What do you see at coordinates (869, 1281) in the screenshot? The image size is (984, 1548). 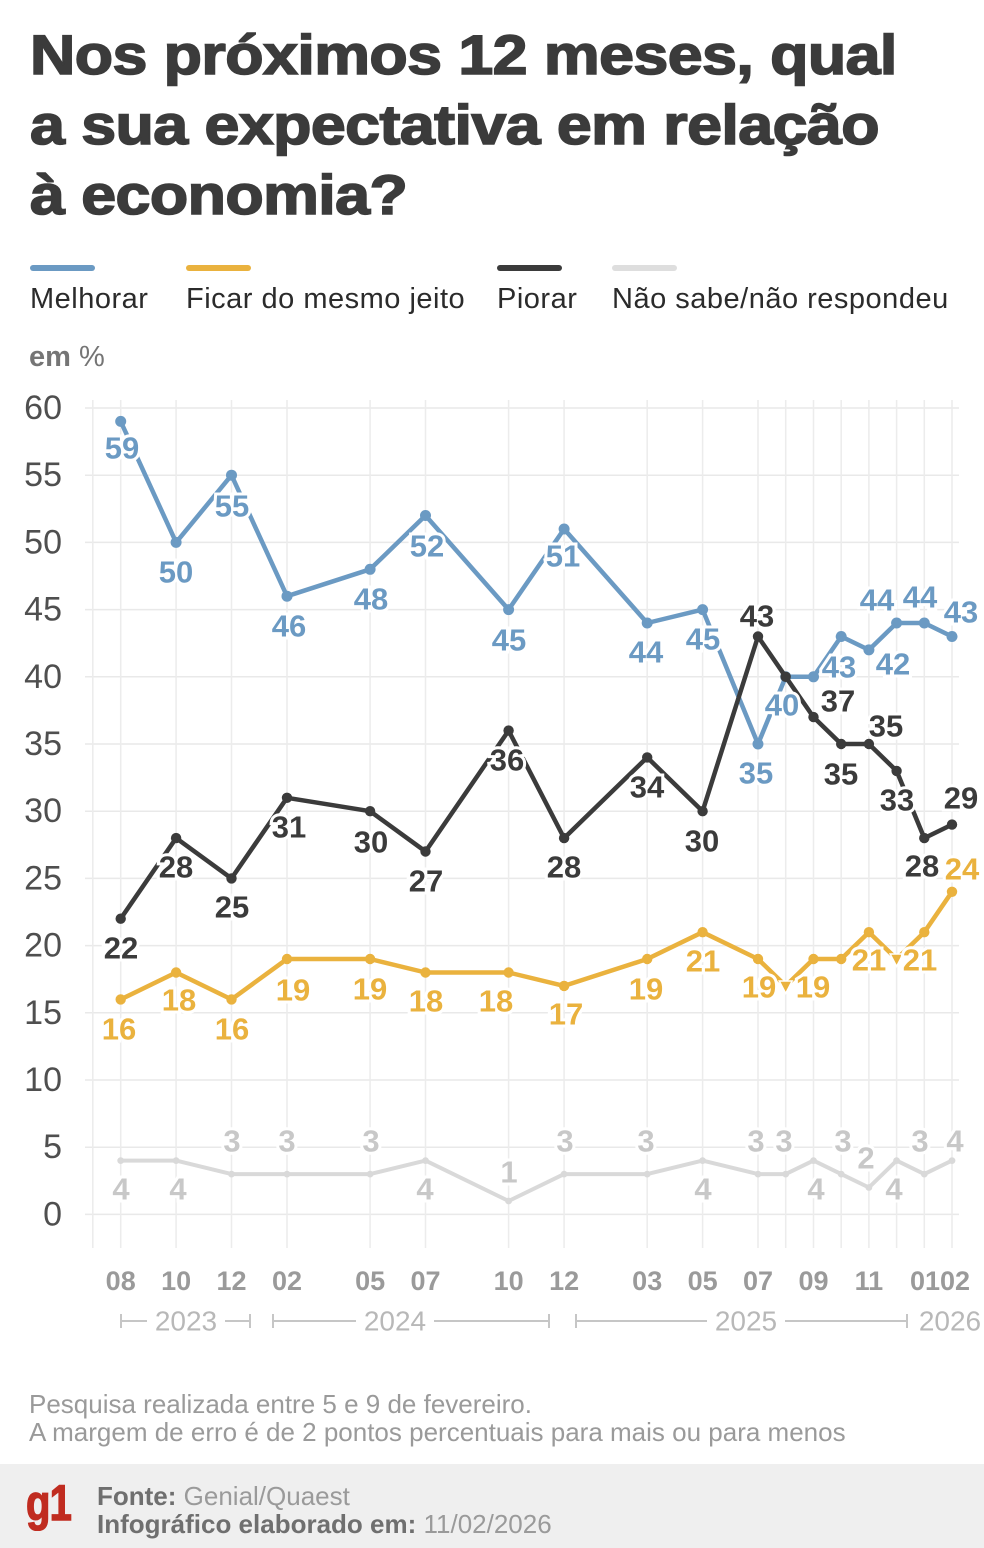 I see `svg-text: 11` at bounding box center [869, 1281].